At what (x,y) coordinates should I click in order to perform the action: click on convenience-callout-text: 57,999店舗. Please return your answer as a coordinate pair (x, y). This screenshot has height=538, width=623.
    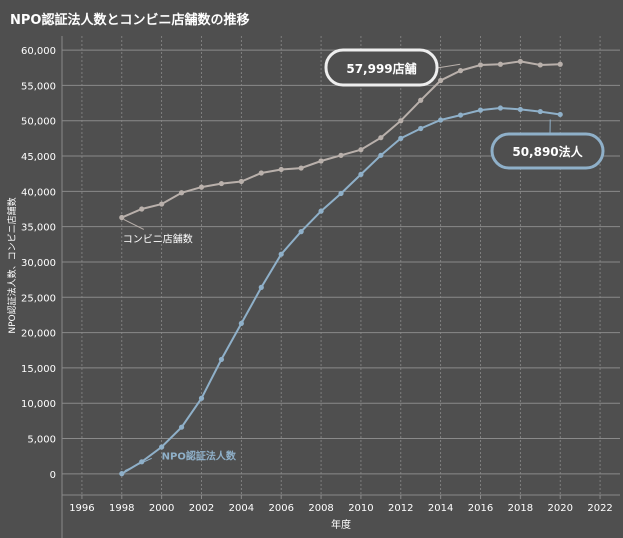
    Looking at the image, I should click on (381, 68).